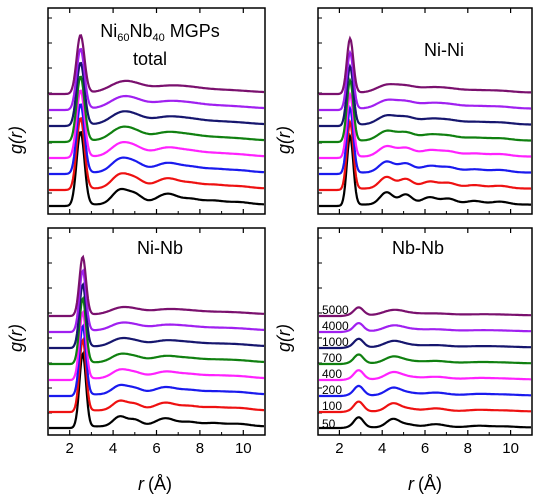 This screenshot has width=550, height=501. Describe the element at coordinates (332, 358) in the screenshot. I see `series-label-700: 700` at that location.